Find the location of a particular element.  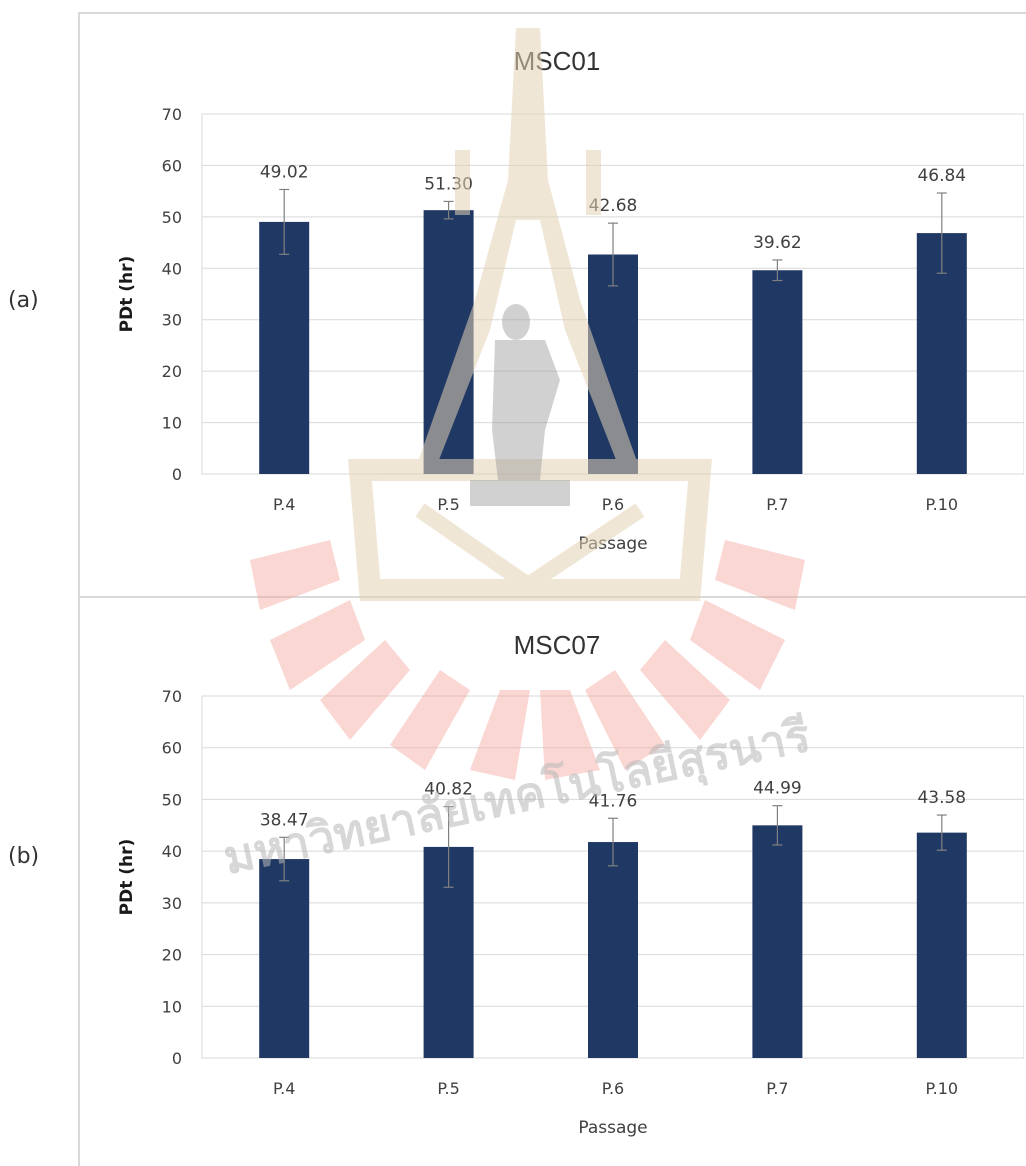

data-label: 41.76 is located at coordinates (613, 801).